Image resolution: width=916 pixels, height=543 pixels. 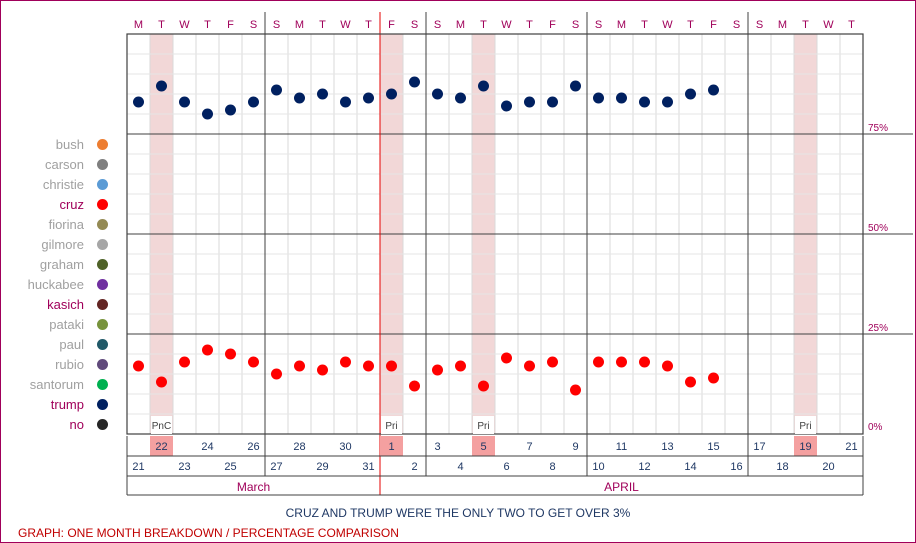 I want to click on y-tick-label: 75%, so click(x=878, y=128).